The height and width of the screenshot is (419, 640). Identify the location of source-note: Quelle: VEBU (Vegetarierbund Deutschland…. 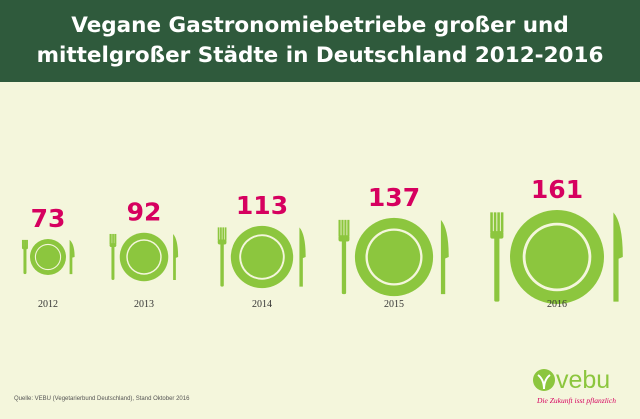
(102, 399).